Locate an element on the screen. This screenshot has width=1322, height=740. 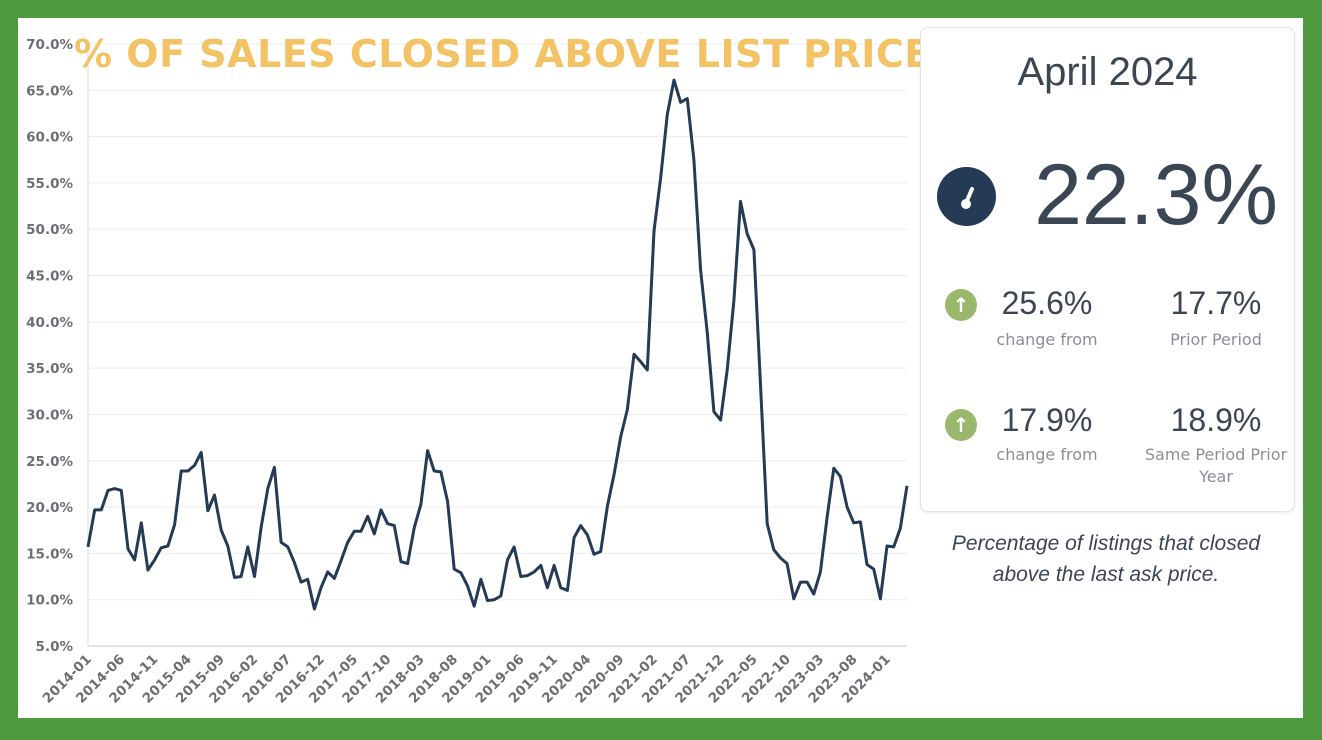
y-tick-label: 30.0% is located at coordinates (49, 415).